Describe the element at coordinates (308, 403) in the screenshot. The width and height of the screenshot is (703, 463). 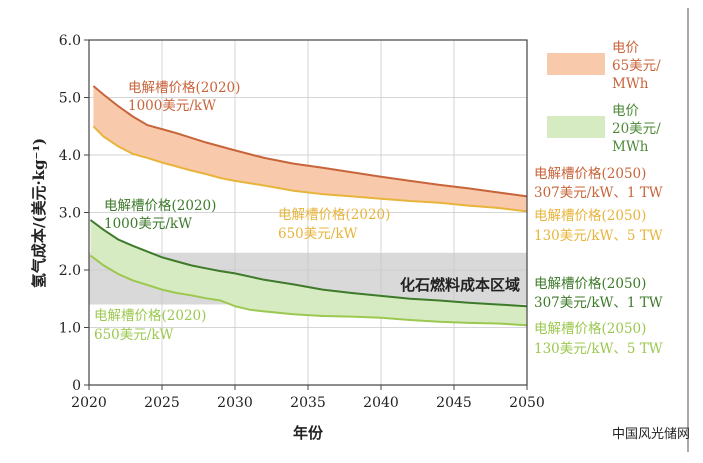
I see `x-tick-label-2035: 2035` at that location.